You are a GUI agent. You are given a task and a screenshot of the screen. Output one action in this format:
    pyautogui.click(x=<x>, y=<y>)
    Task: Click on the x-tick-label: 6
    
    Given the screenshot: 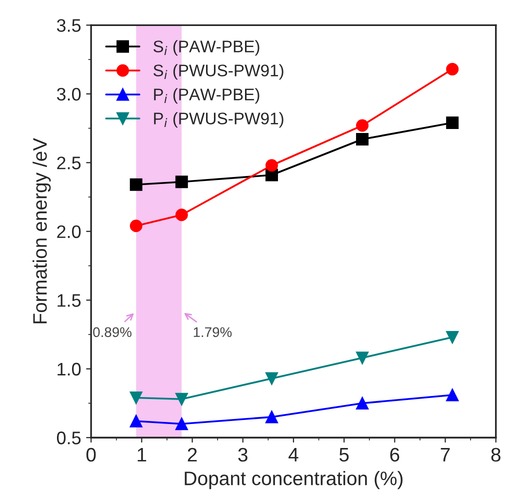 What is the action you would take?
    pyautogui.click(x=395, y=455)
    